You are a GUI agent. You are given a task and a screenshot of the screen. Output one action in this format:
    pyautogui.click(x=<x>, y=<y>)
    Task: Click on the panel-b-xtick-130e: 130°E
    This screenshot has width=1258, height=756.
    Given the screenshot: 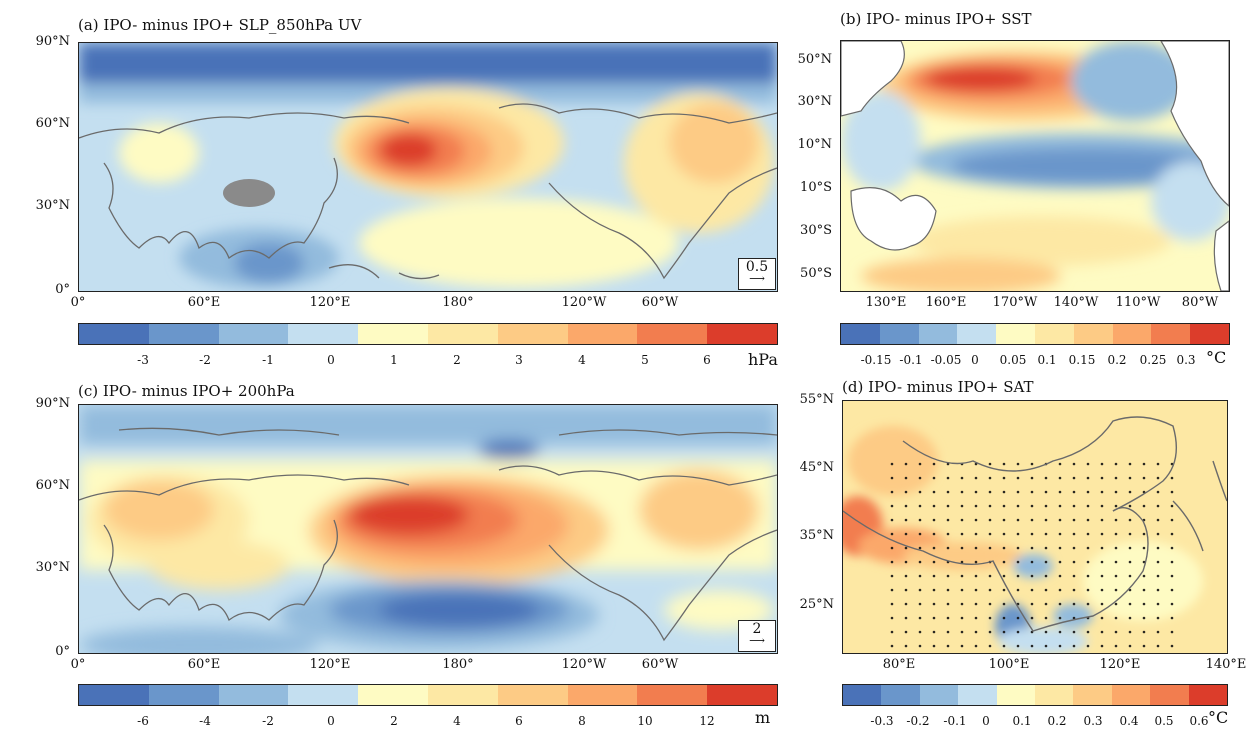 What is the action you would take?
    pyautogui.click(x=886, y=302)
    